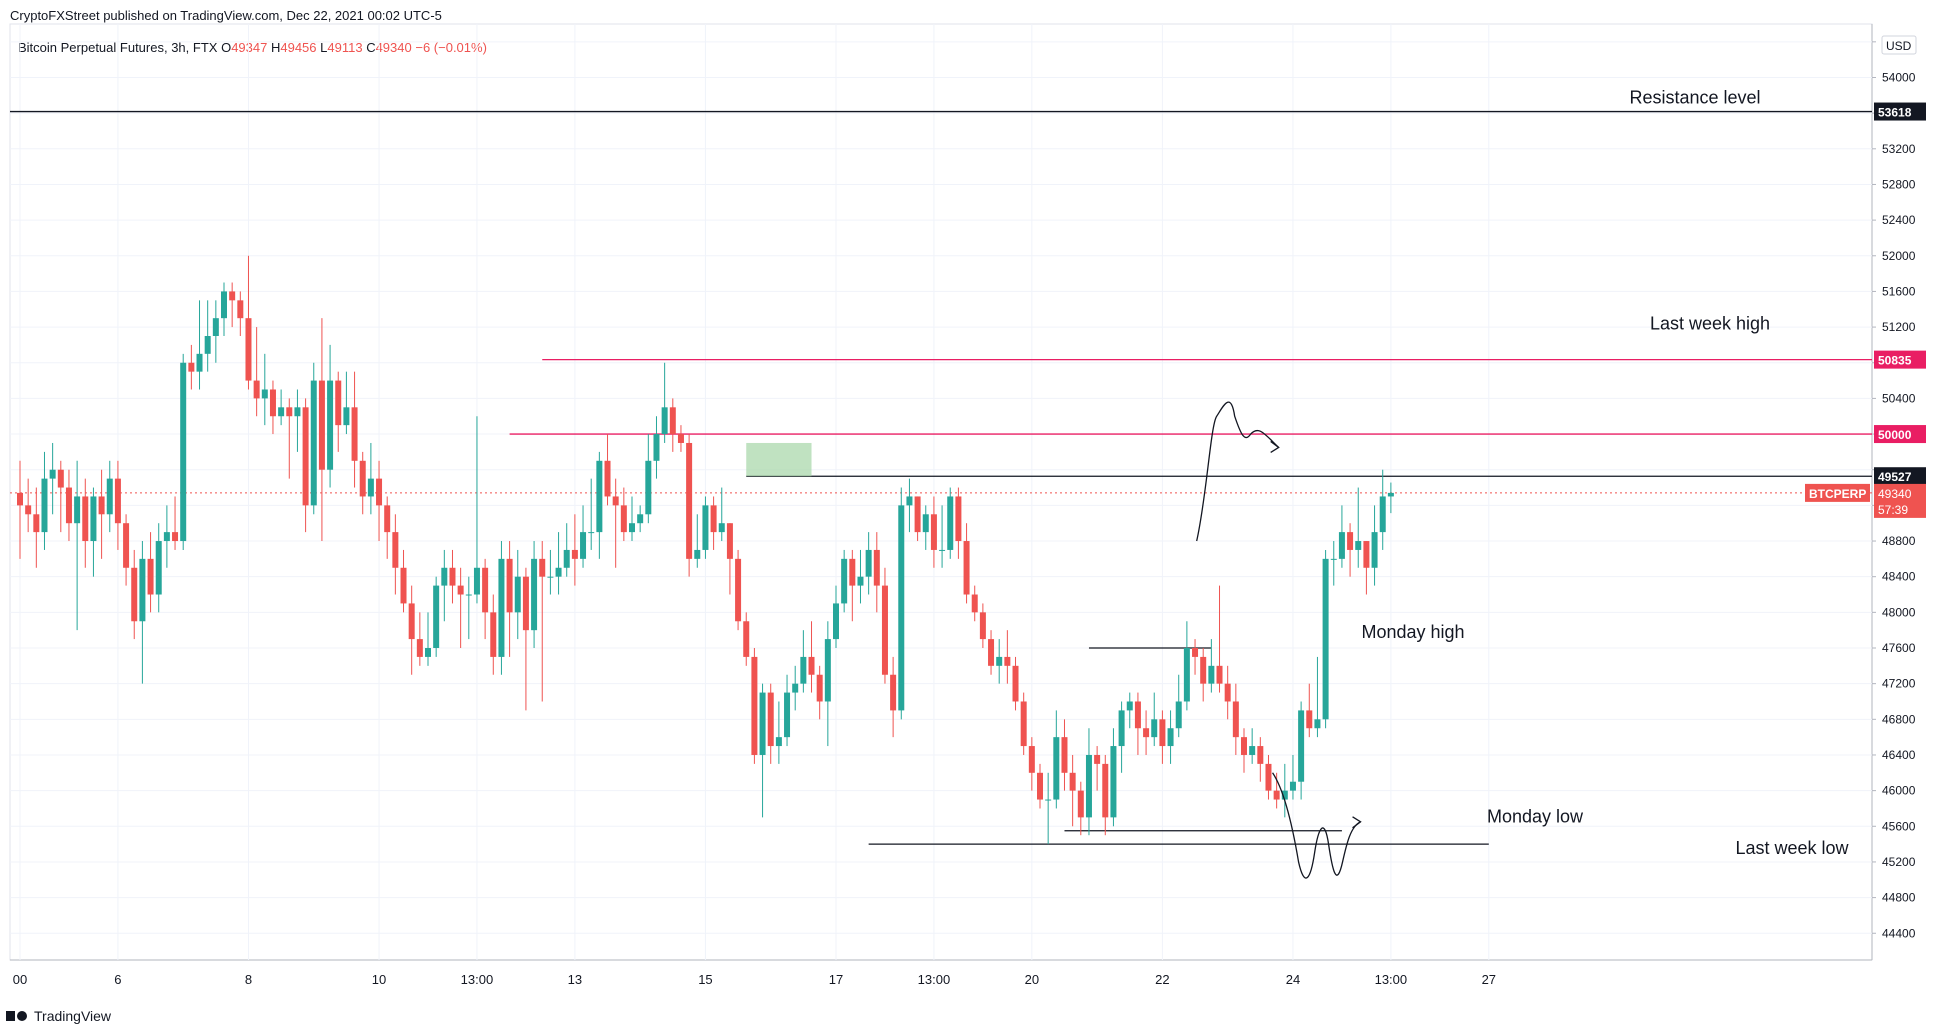 This screenshot has height=1032, width=1941. Describe the element at coordinates (1899, 862) in the screenshot. I see `price-tick-label: 45200` at that location.